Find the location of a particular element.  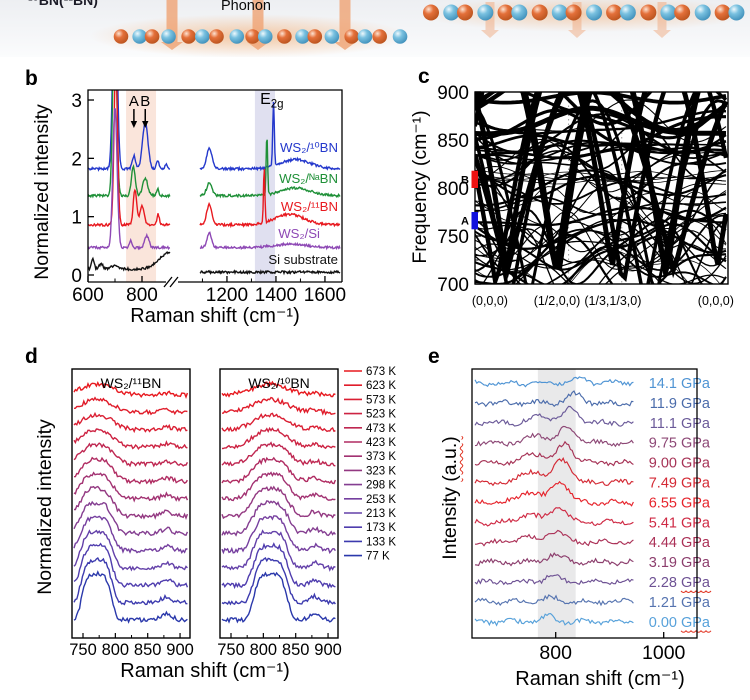

mode-marker is located at coordinates (474, 179).